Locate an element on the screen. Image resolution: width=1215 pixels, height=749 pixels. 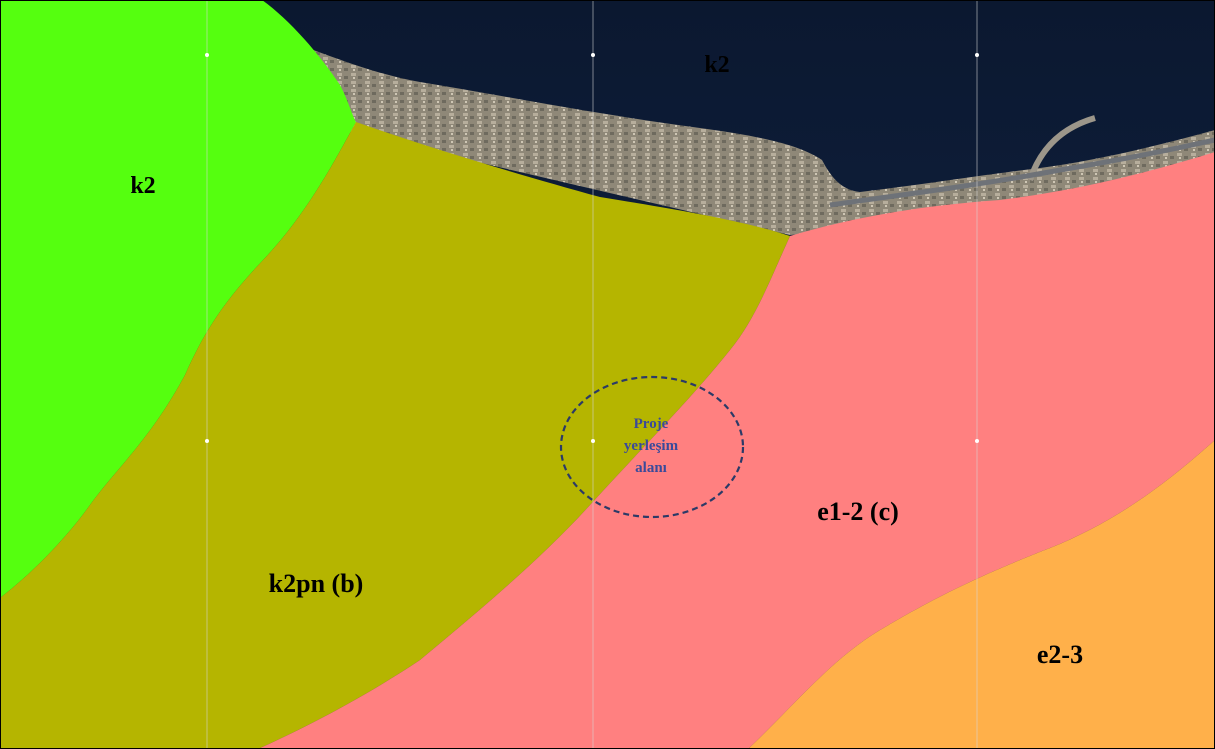
project-area-label: Proje yerleşim alanı is located at coordinates (651, 446).